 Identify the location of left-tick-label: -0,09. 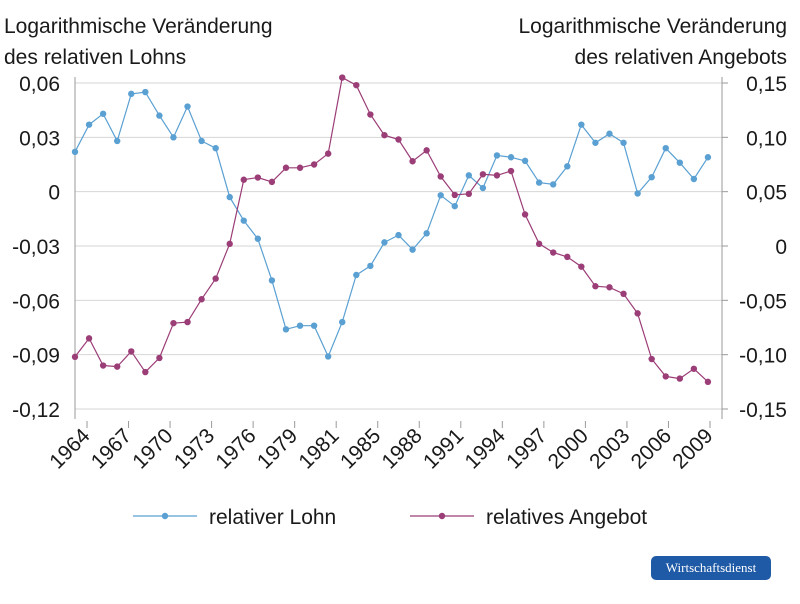
(36, 356).